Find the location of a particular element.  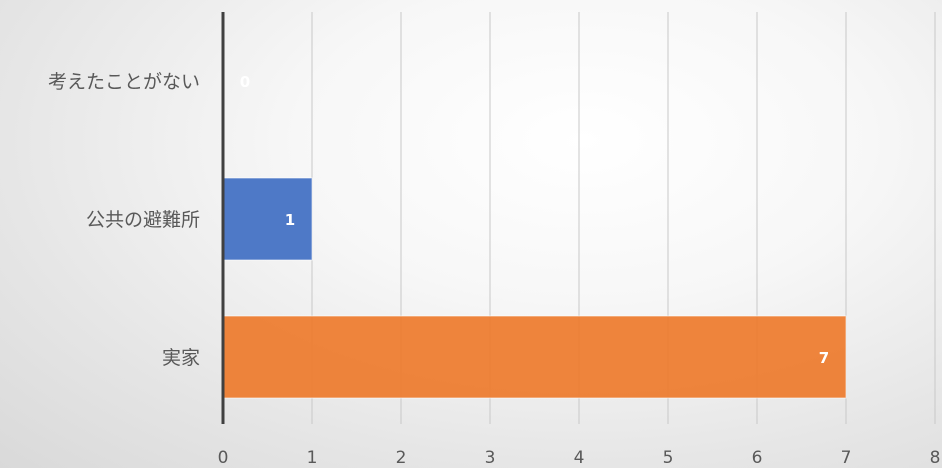

category-label: 考えたことがない is located at coordinates (124, 82).